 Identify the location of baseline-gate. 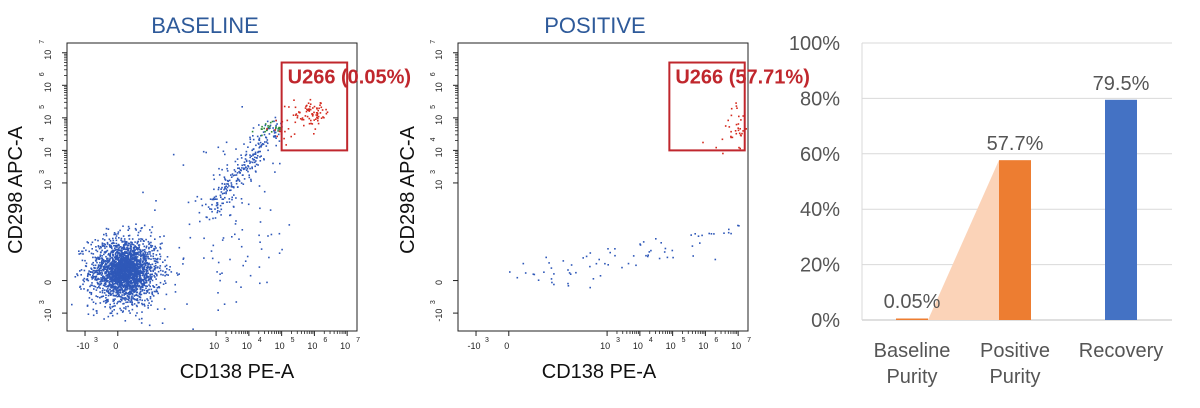
(314, 106).